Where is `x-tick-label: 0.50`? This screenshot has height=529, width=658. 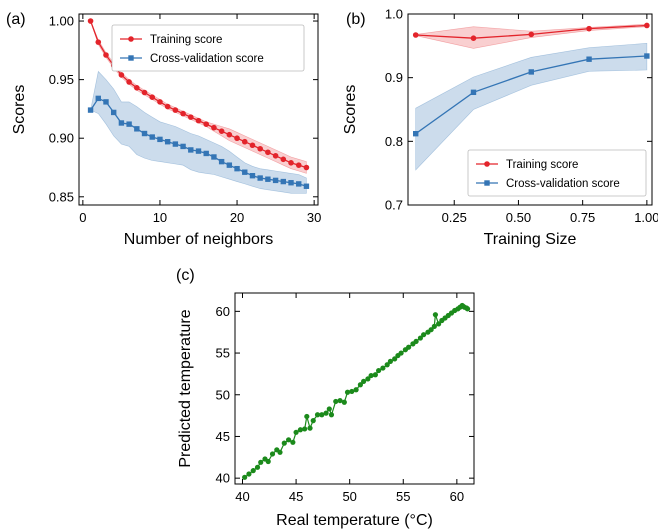
x-tick-label: 0.50 is located at coordinates (518, 217).